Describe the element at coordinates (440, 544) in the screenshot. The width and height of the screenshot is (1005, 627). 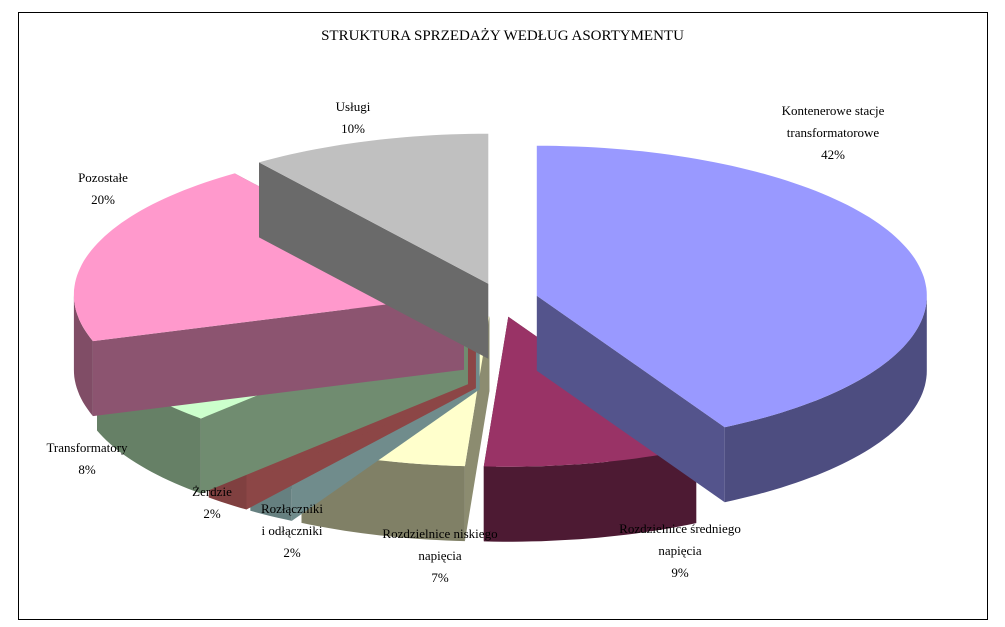
I see `category-label: Rozdzielnice niskiego napięcia` at that location.